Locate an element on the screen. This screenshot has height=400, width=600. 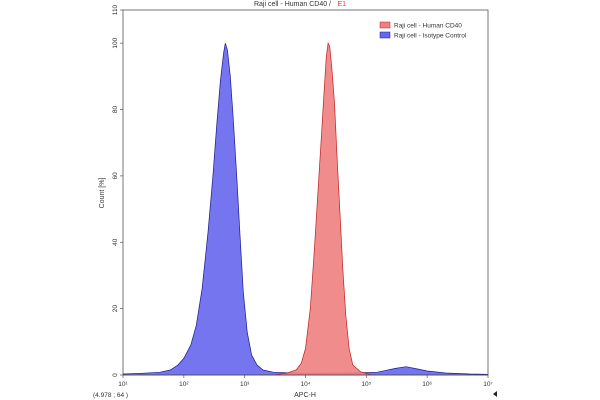
x-tick-label: 10³ is located at coordinates (245, 384).